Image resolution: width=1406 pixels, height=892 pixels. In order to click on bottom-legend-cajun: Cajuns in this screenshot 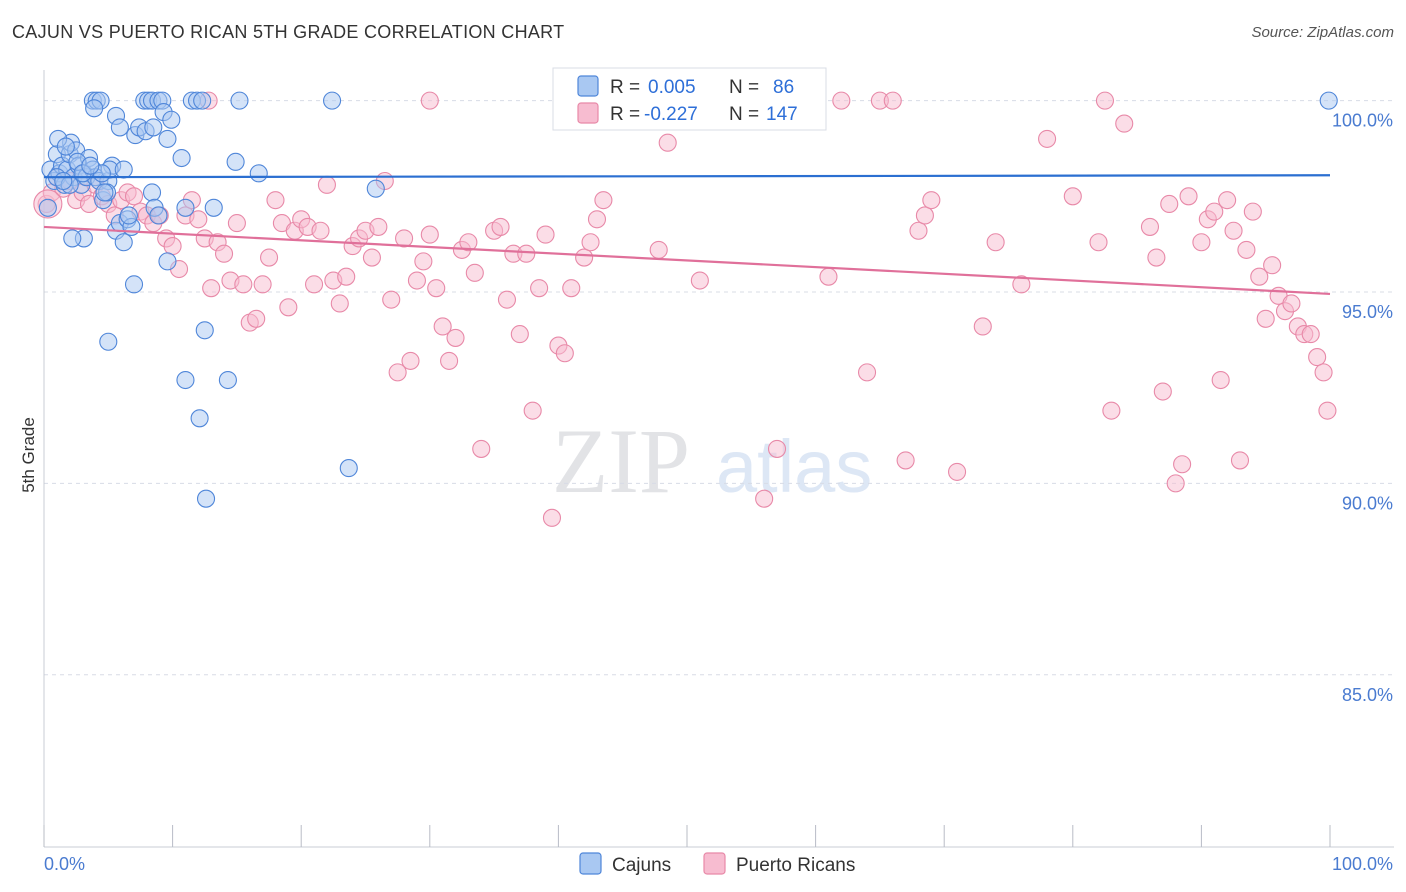, I will do `click(641, 865)`.